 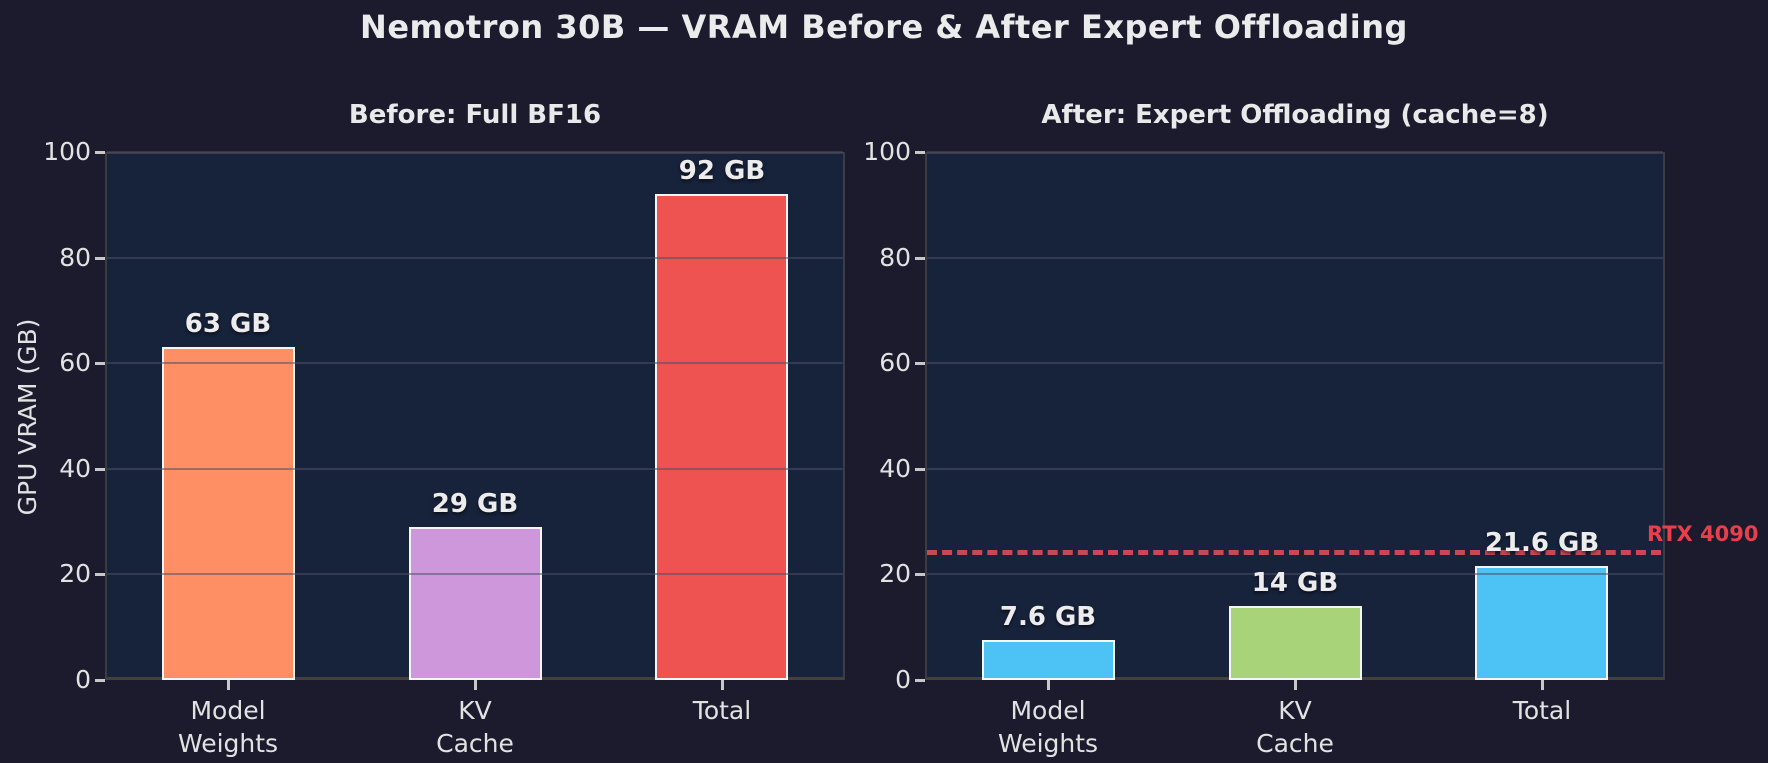 I want to click on bar-value-label: 92 GB, so click(x=722, y=171).